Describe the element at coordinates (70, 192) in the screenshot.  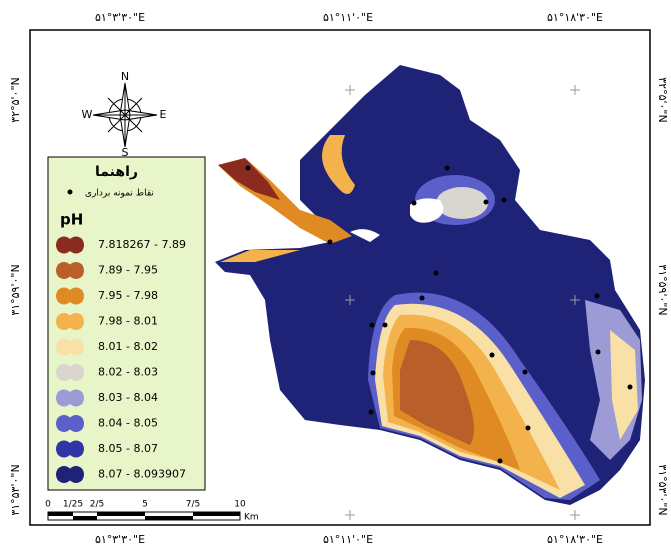
I see `legend-point-symbol` at that location.